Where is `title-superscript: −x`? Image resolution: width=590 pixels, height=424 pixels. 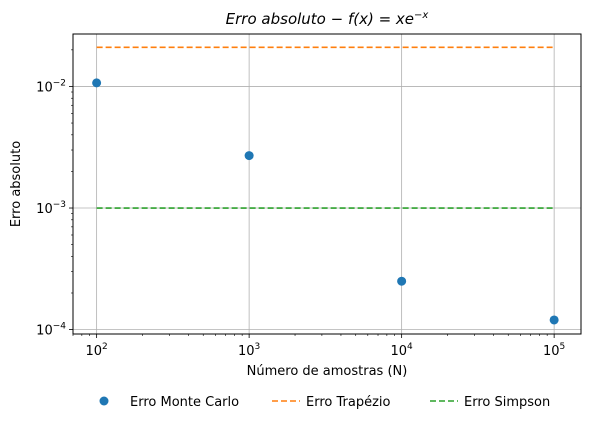
title-superscript: −x is located at coordinates (421, 15).